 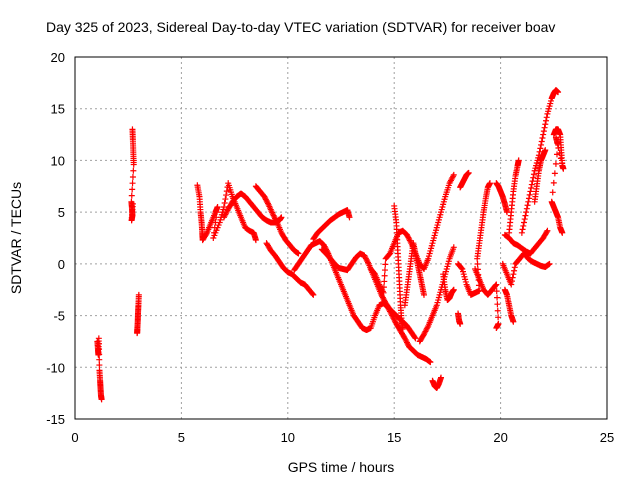 What do you see at coordinates (290, 269) in the screenshot?
I see `series-s7` at bounding box center [290, 269].